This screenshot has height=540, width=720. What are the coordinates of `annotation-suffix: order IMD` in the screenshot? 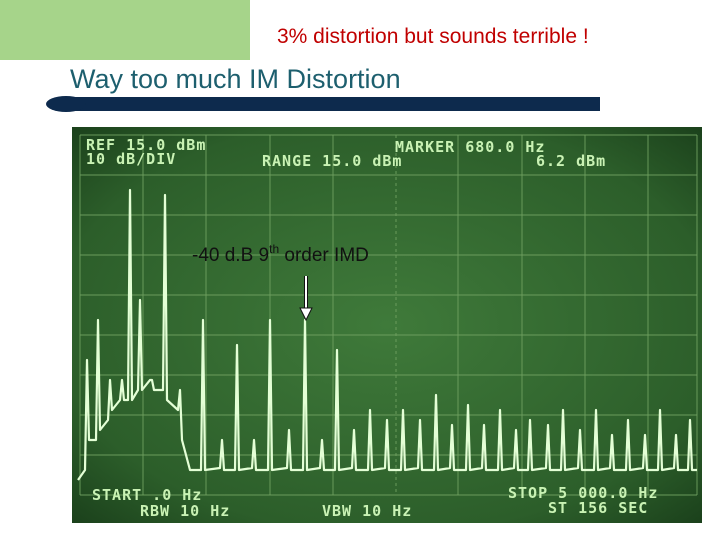 It's located at (324, 255).